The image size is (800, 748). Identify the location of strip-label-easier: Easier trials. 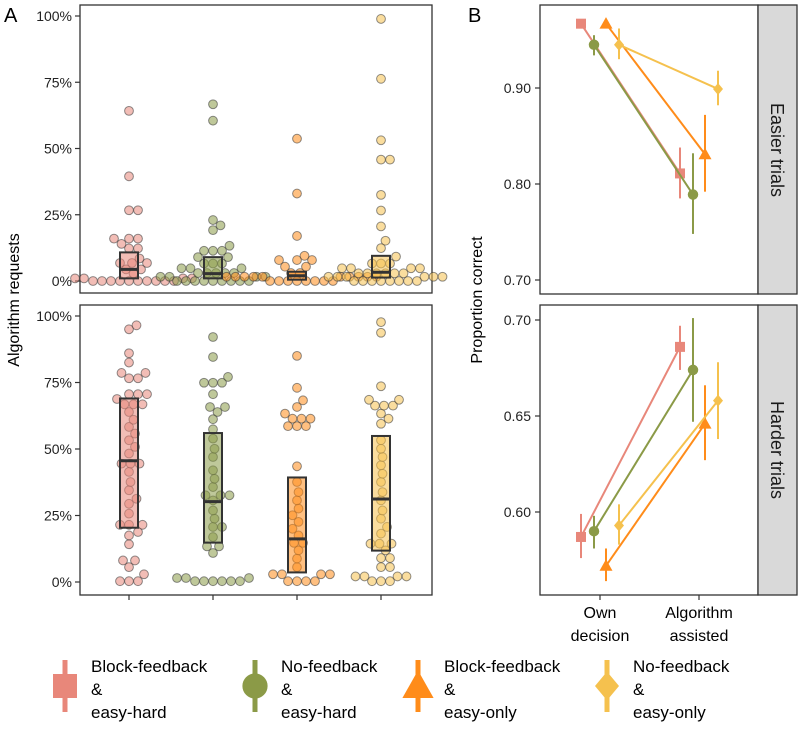
(777, 150).